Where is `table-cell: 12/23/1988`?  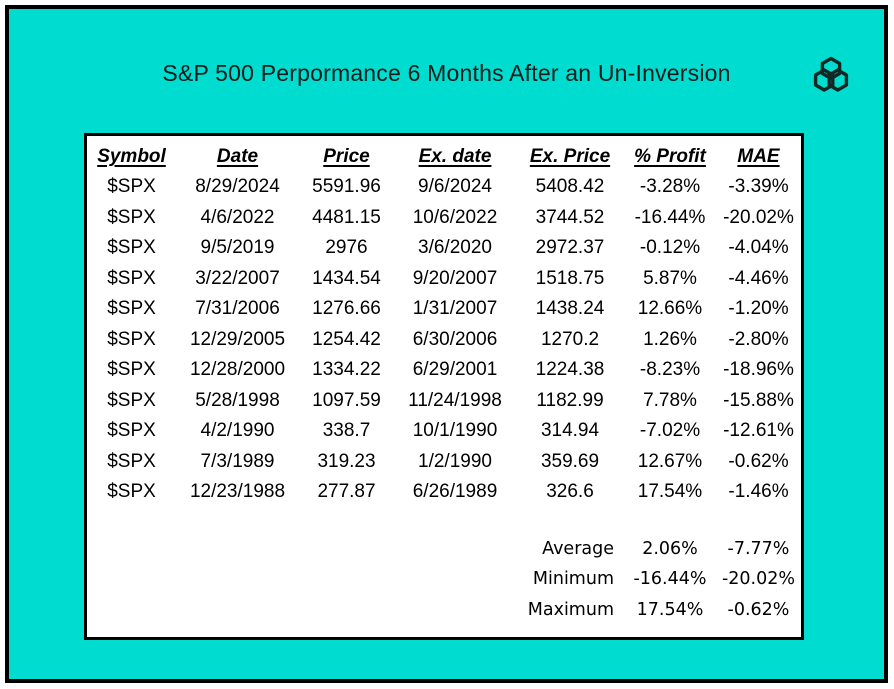
table-cell: 12/23/1988 is located at coordinates (237, 492).